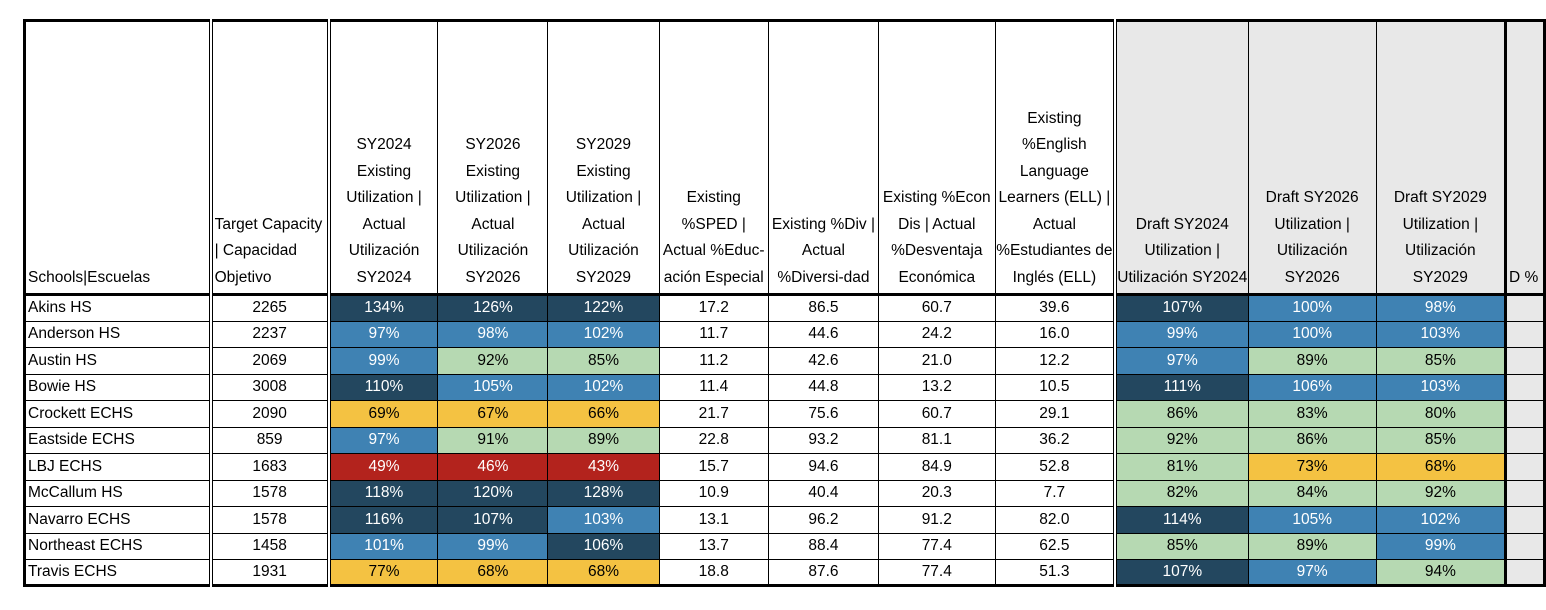 This screenshot has width=1546, height=610. What do you see at coordinates (493, 546) in the screenshot?
I see `cell-sy2026-existing: 99%` at bounding box center [493, 546].